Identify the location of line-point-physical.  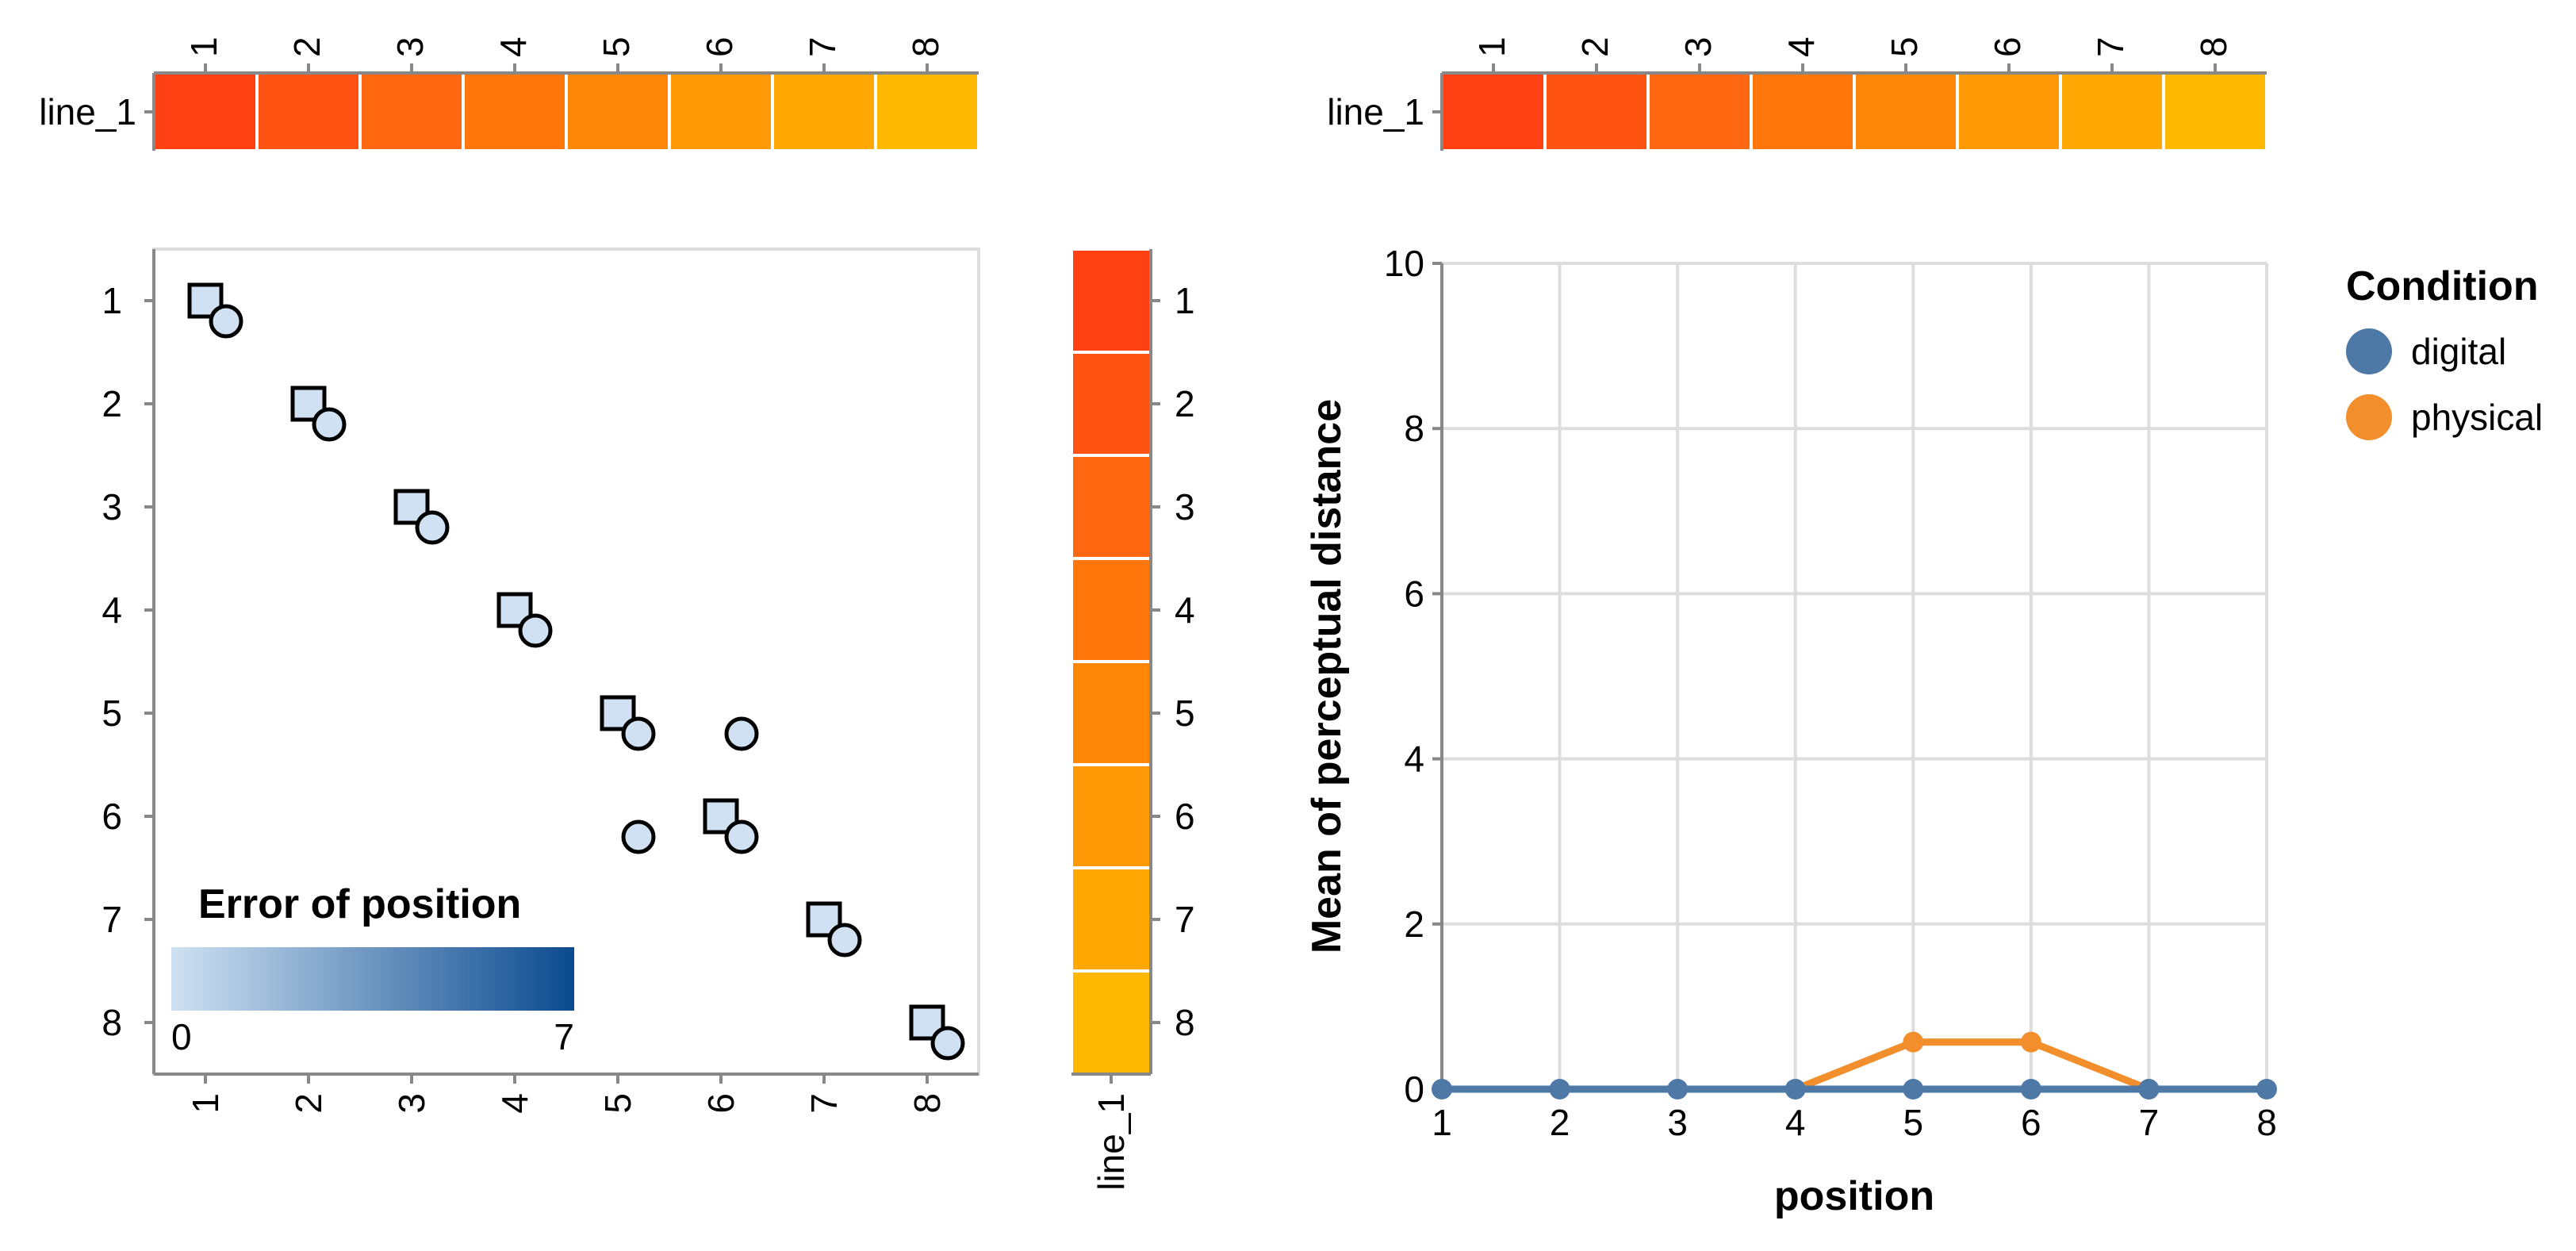
(2030, 1042).